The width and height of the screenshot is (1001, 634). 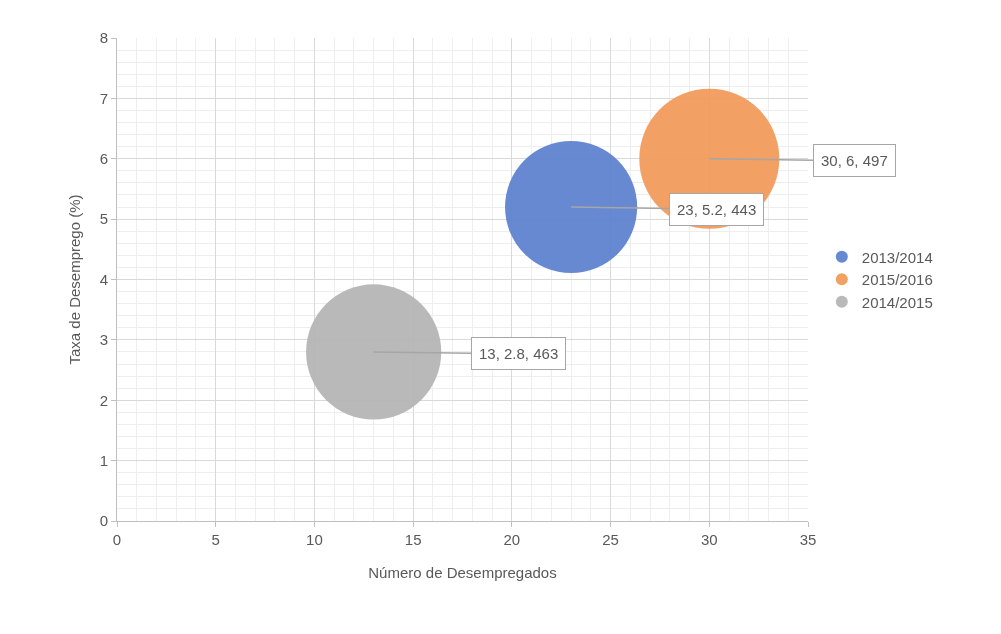 What do you see at coordinates (808, 539) in the screenshot?
I see `x-tick-label: 35` at bounding box center [808, 539].